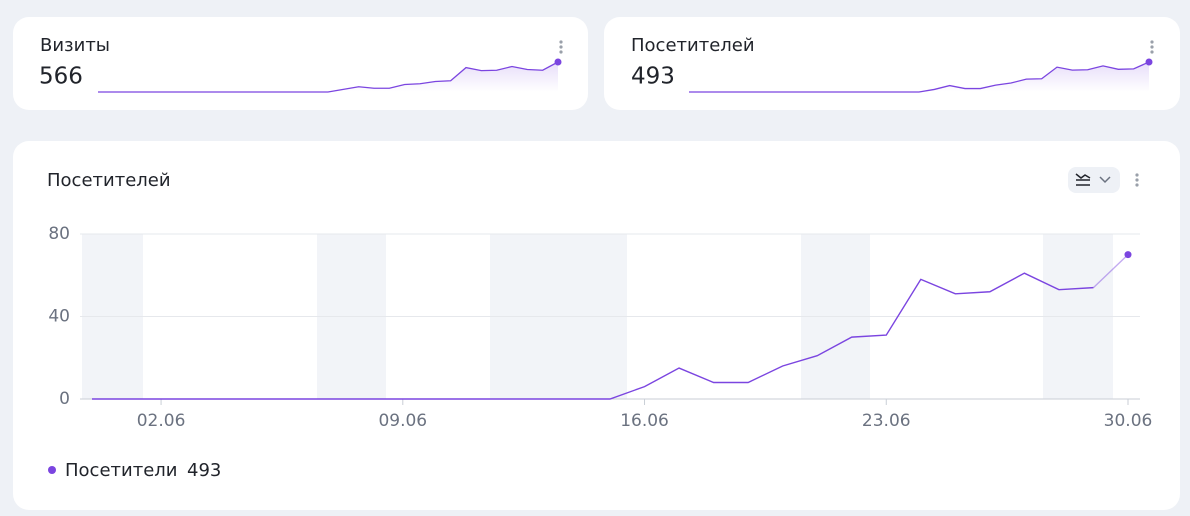 Image resolution: width=1190 pixels, height=516 pixels. I want to click on card-total: 566, so click(61, 77).